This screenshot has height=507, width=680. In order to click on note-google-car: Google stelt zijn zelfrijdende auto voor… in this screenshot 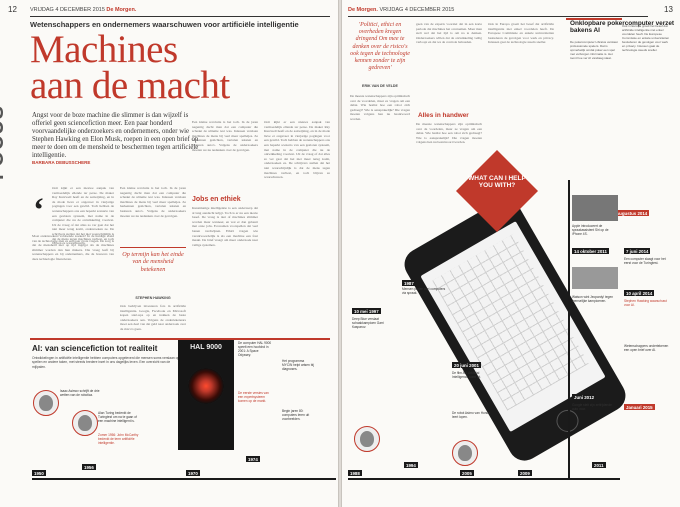, I will do `click(592, 407)`.